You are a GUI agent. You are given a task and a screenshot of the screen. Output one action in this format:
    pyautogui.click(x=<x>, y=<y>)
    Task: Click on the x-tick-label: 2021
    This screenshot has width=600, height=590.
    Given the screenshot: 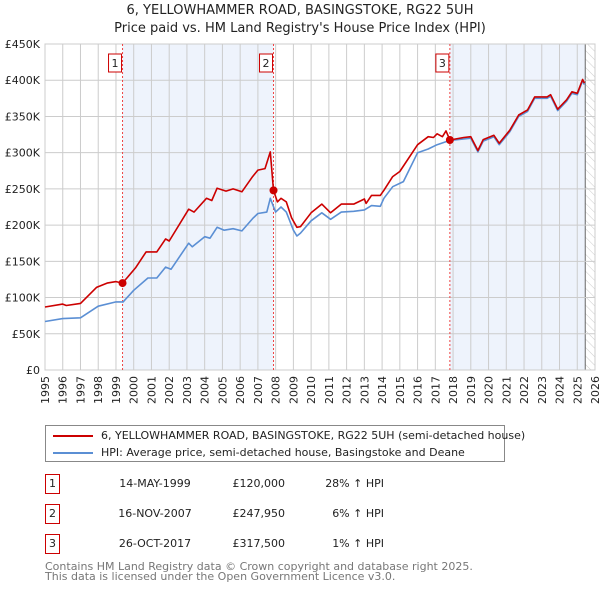 What is the action you would take?
    pyautogui.click(x=506, y=390)
    